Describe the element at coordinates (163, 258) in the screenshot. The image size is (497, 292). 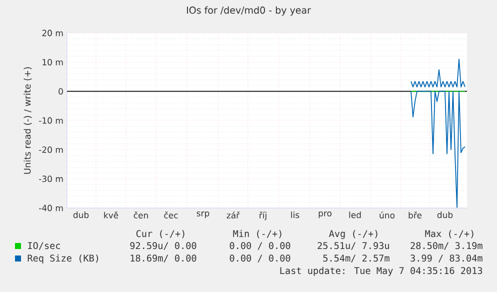
I see `text: 18.69m/ 0.00` at that location.